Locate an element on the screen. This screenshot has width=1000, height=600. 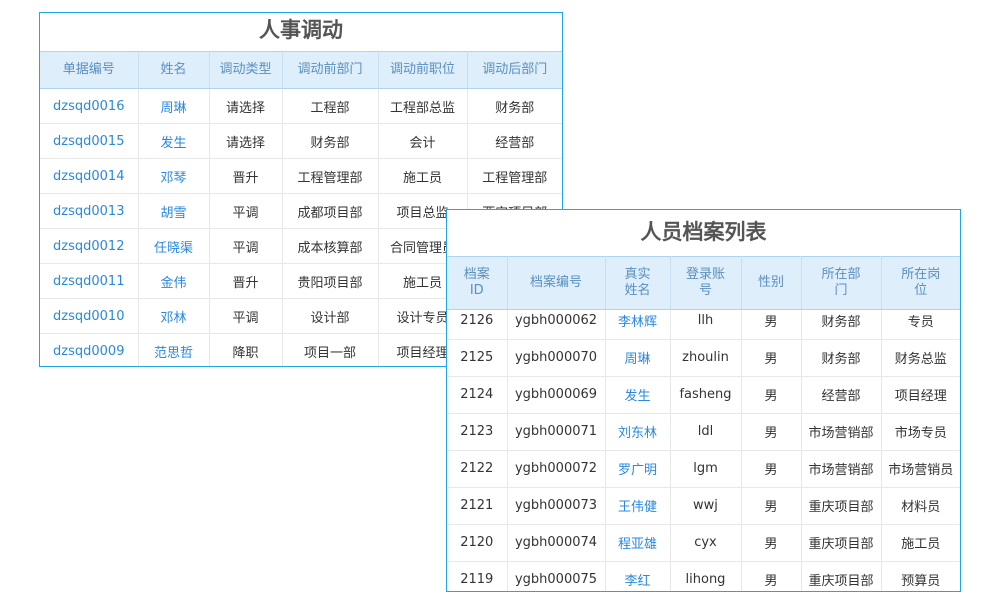
table-row: 2121 ygbh000073 王伟健 wwj 男重庆项目部 材料员 is located at coordinates (703, 506).